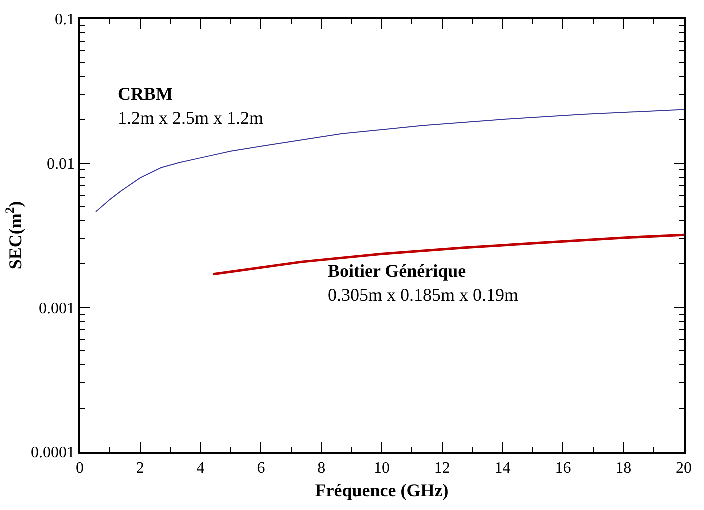 The width and height of the screenshot is (704, 510). What do you see at coordinates (684, 468) in the screenshot?
I see `x-tick-label: 20` at bounding box center [684, 468].